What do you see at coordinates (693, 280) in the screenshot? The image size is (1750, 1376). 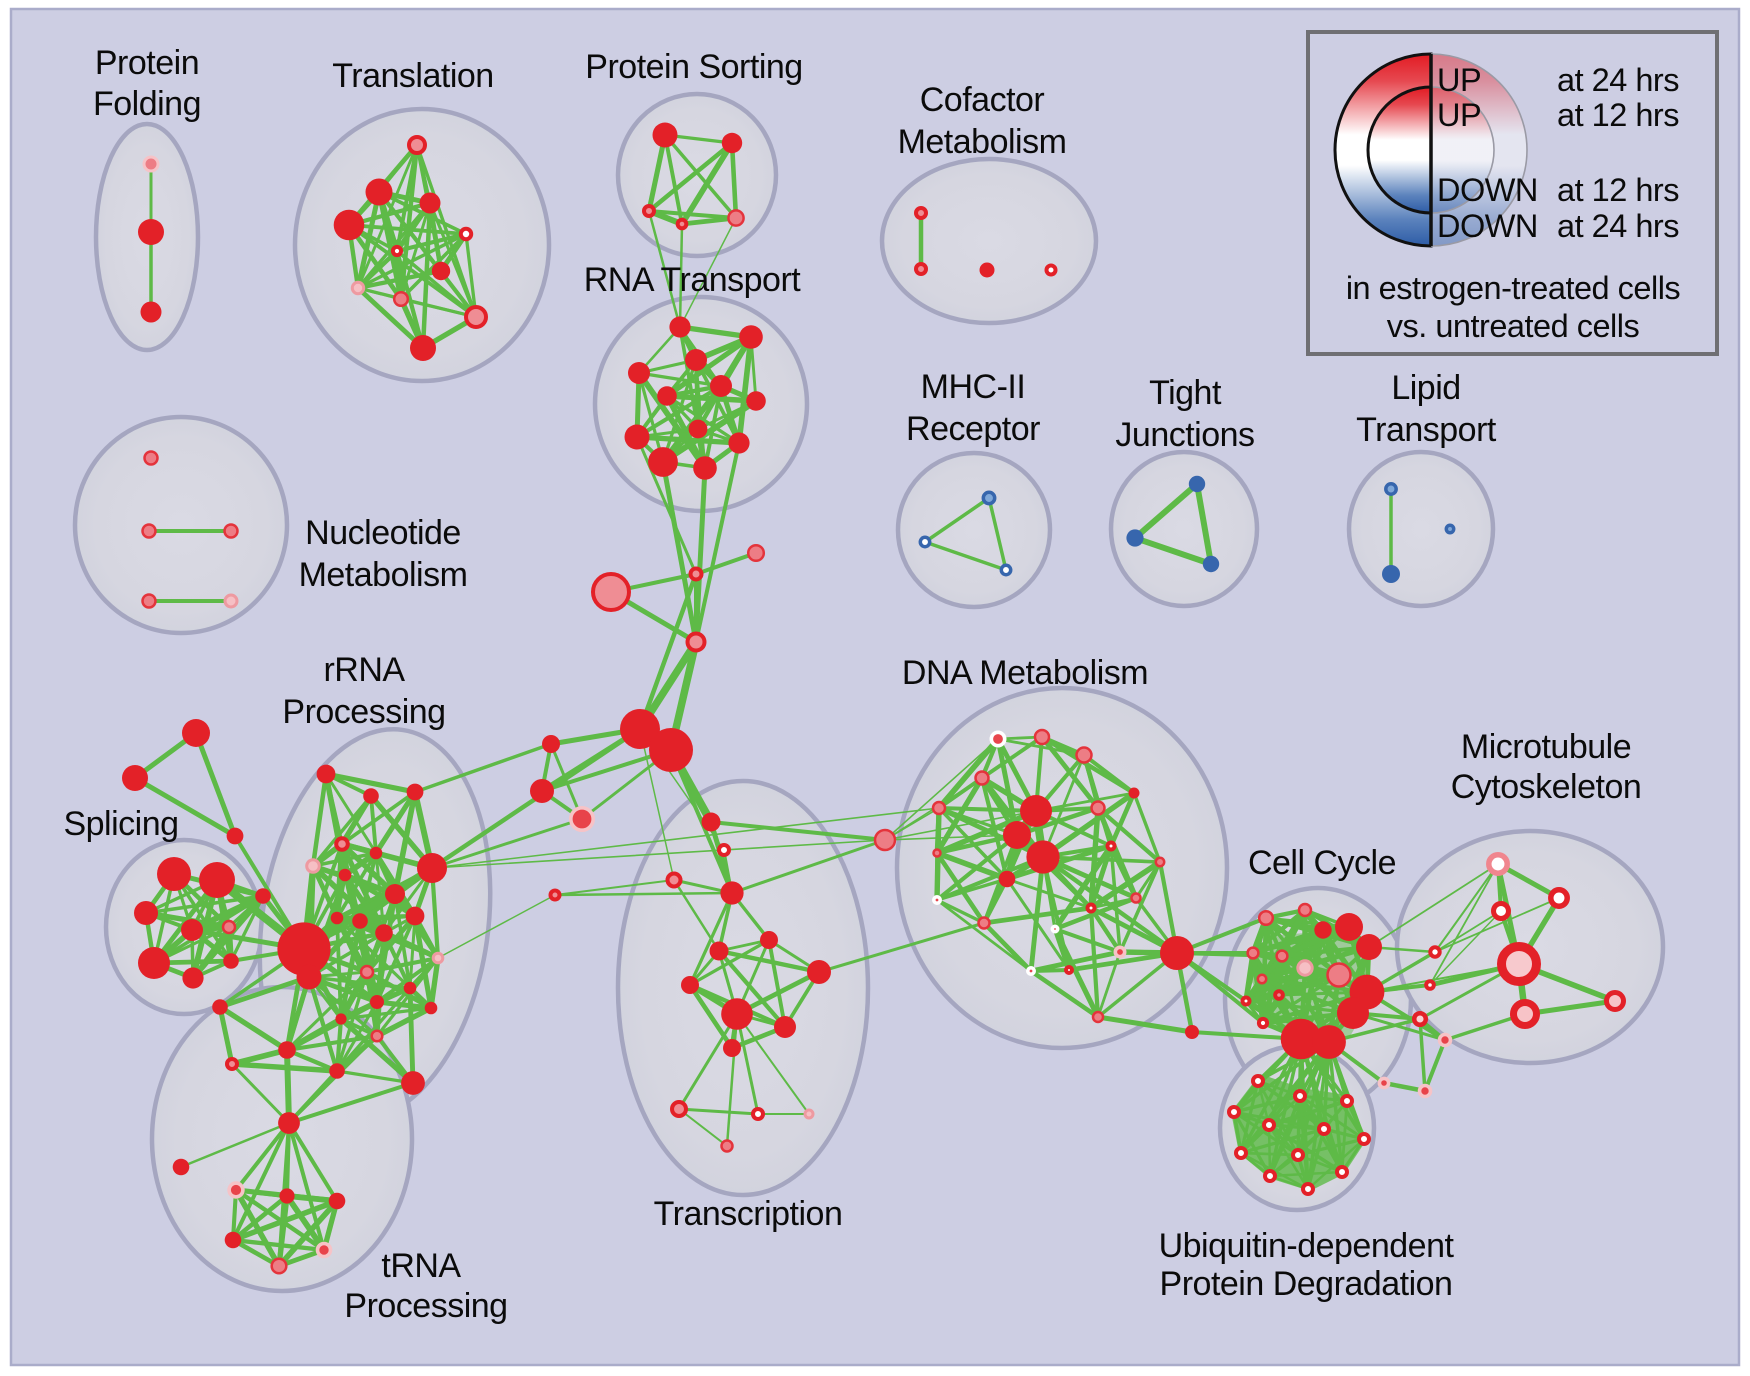 I see `svg-text: RNA Transport` at bounding box center [693, 280].